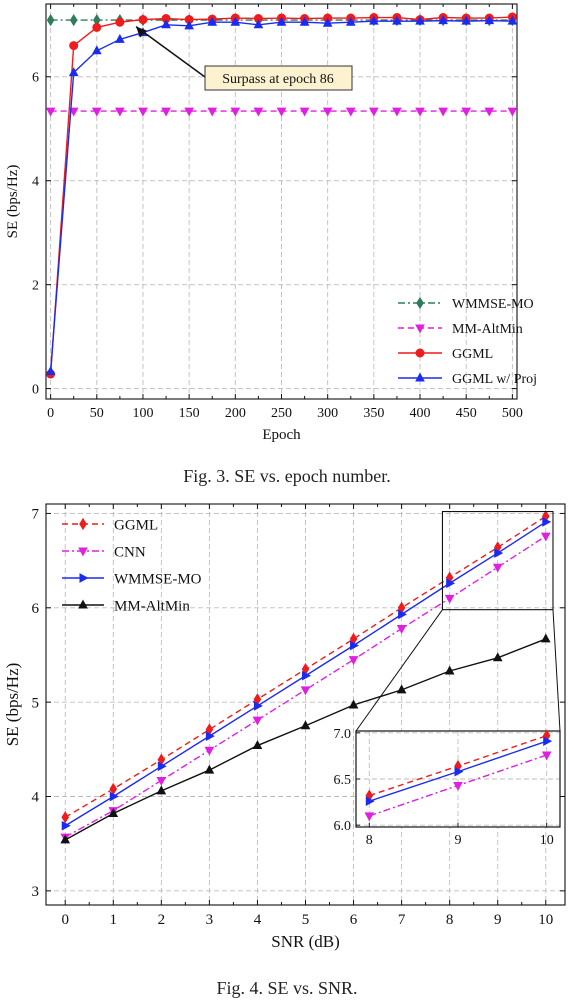 This screenshot has width=574, height=1002. I want to click on x-tick-label: 8, so click(450, 920).